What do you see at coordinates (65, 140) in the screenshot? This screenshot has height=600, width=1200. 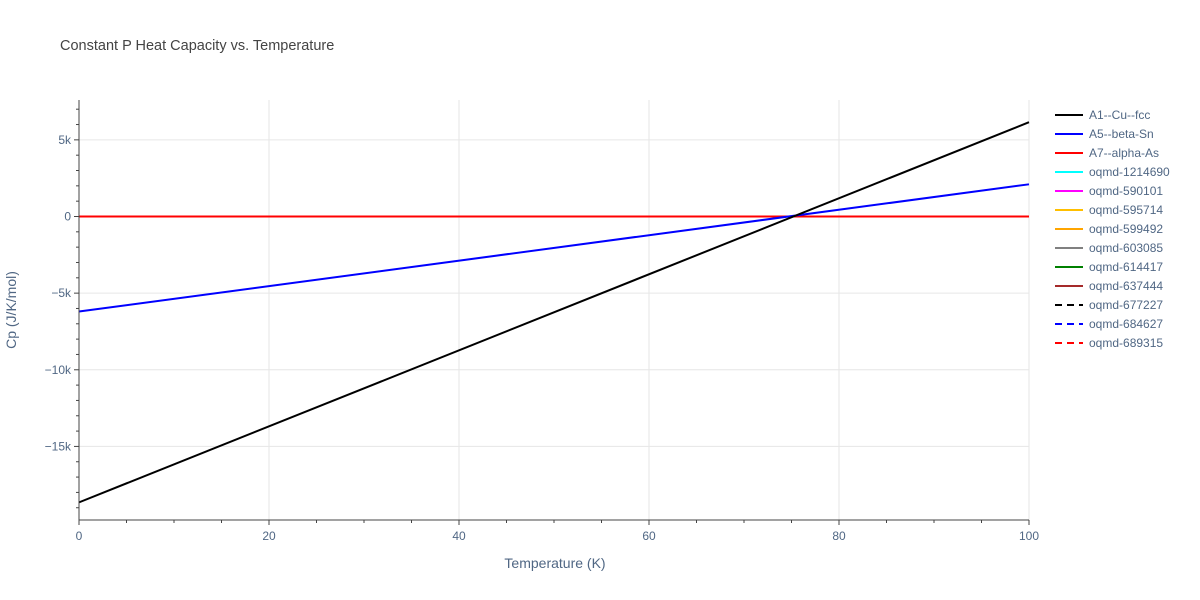 I see `y-tick-label: 5k` at bounding box center [65, 140].